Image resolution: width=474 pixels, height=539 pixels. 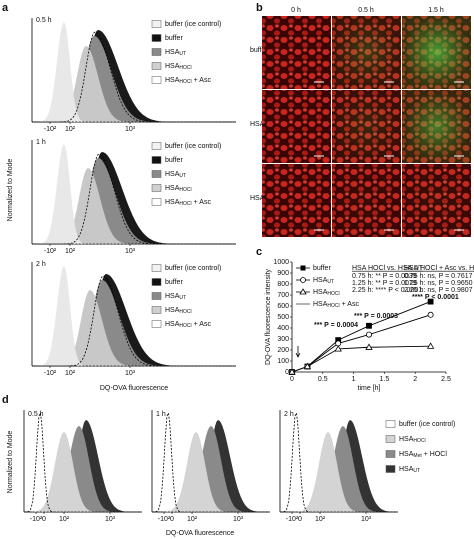 I want to click on panel-letter: c, so click(x=259, y=252).